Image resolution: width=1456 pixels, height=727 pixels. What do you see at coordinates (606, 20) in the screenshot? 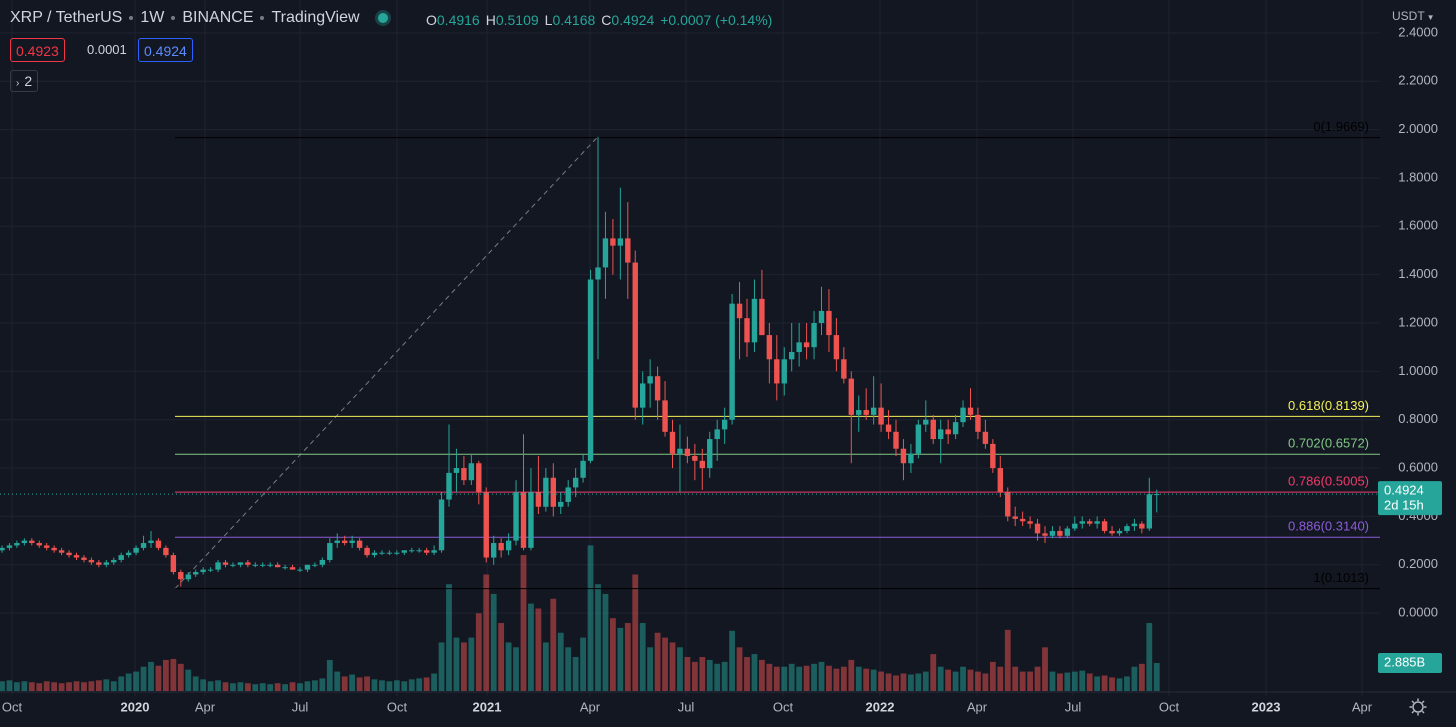
I see `ohlc-letter: C` at bounding box center [606, 20].